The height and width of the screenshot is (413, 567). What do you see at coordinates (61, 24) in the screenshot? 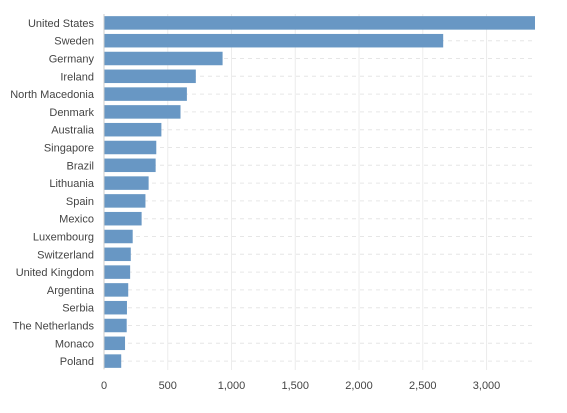
I see `category-label: United States` at bounding box center [61, 24].